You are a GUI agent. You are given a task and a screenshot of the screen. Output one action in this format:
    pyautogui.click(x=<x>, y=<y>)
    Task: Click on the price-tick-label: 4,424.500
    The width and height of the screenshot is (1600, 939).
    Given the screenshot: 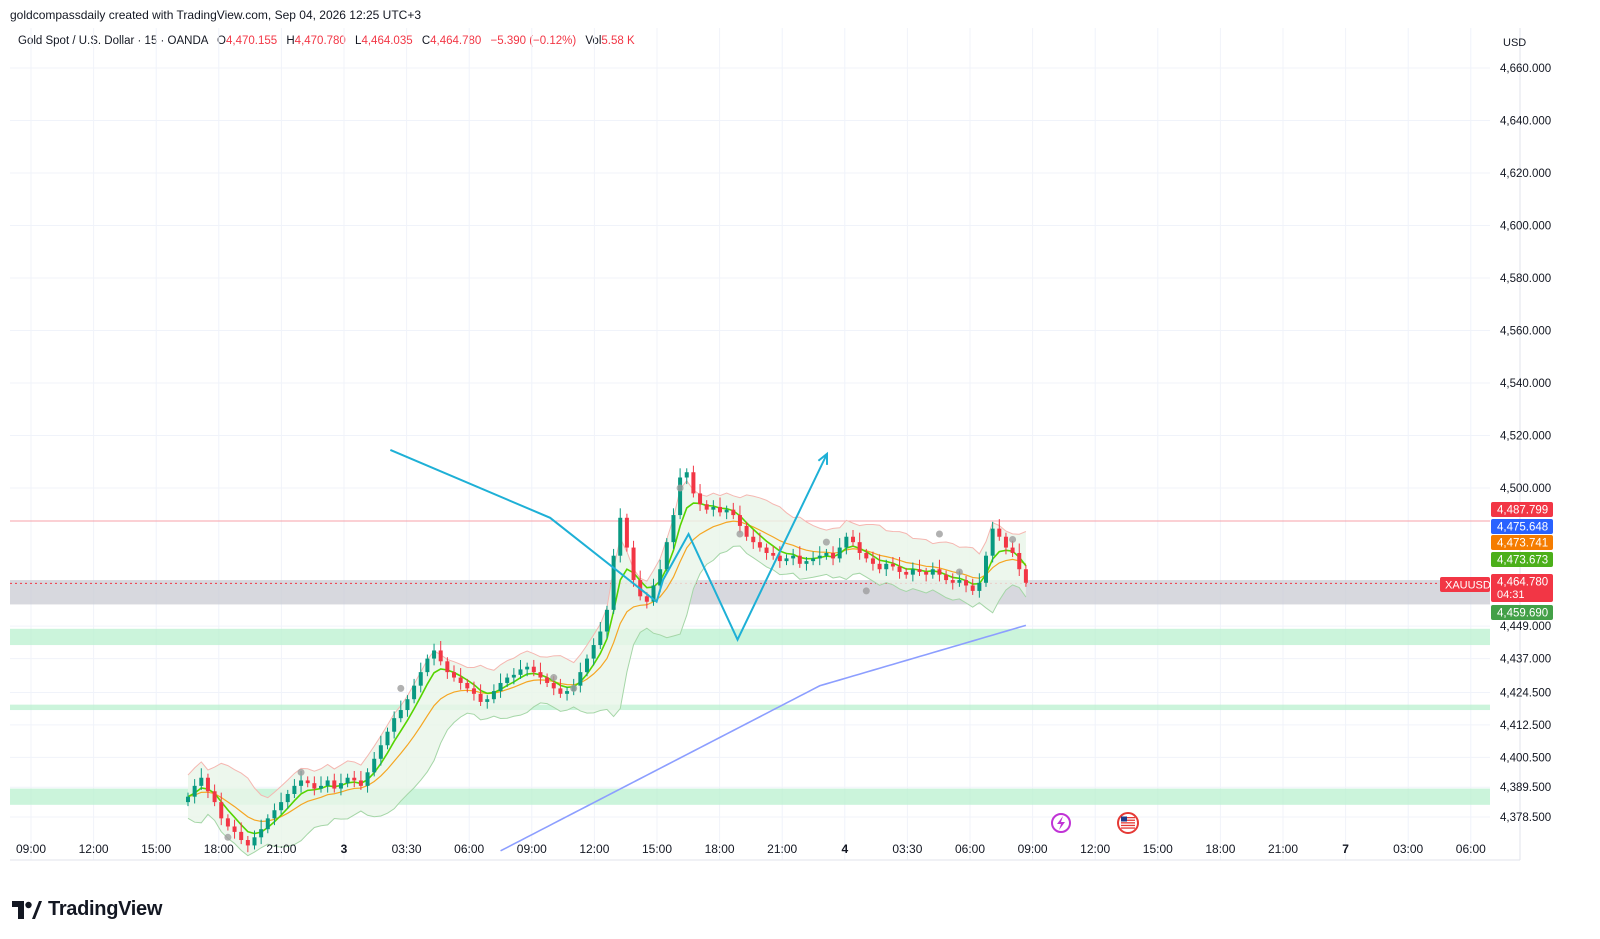 What is the action you would take?
    pyautogui.click(x=1525, y=693)
    